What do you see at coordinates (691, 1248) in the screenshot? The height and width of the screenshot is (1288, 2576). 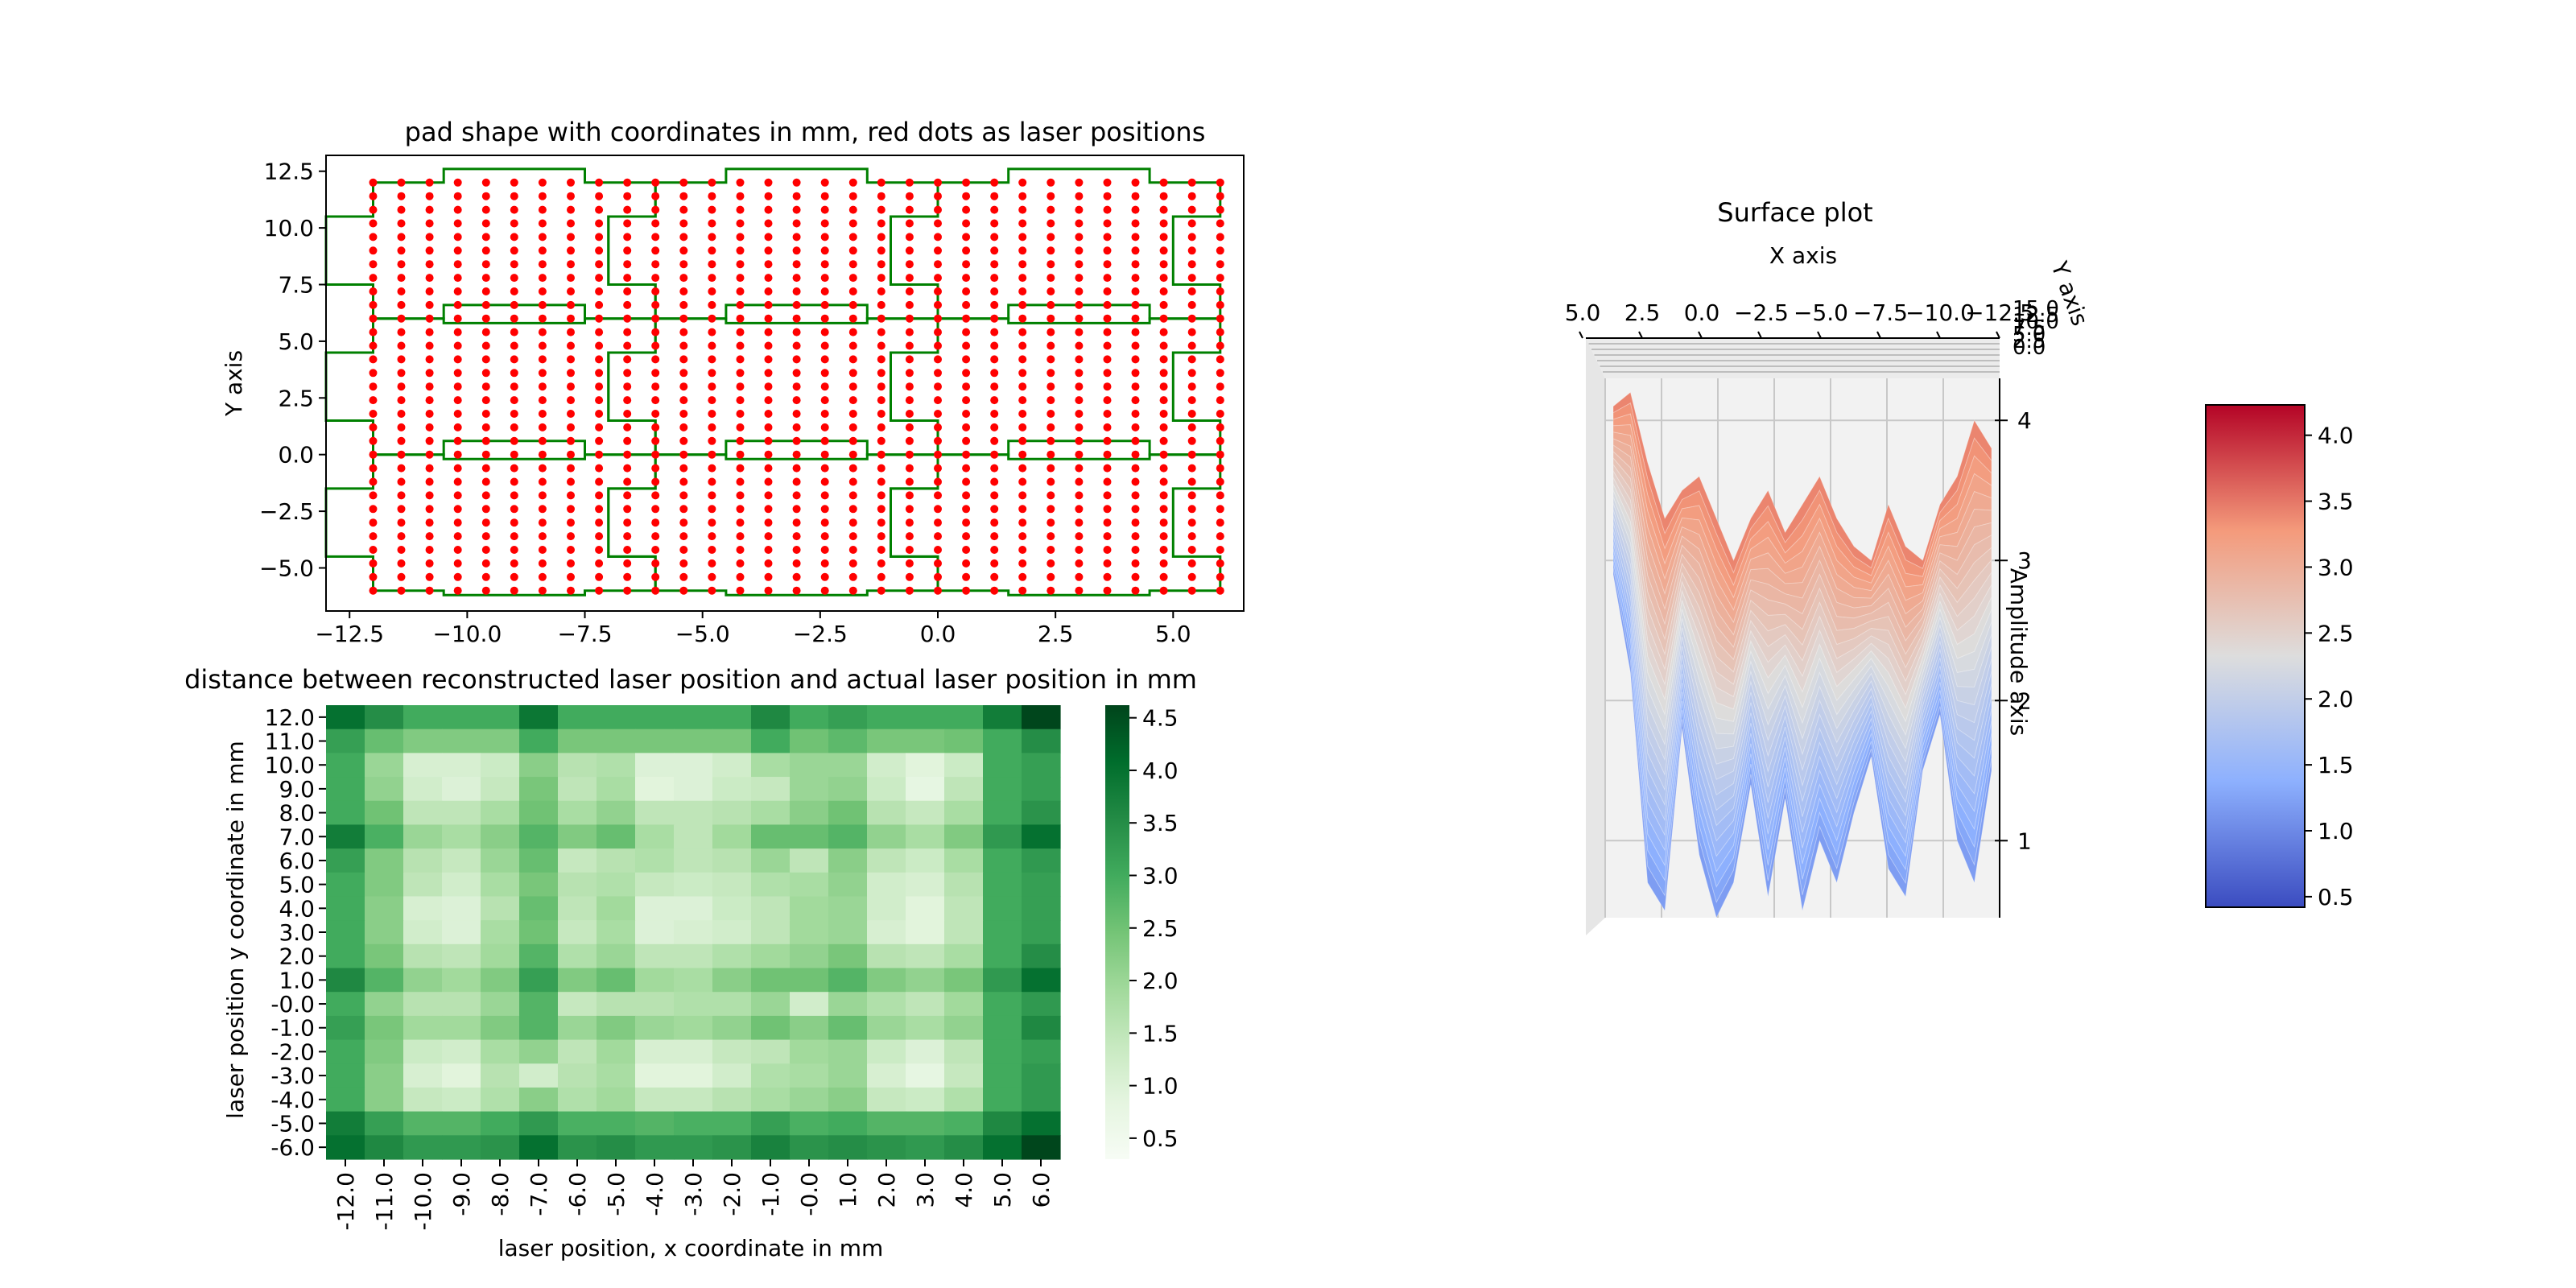 I see `heatmap-x-label: laser position, x coordinate in mm` at bounding box center [691, 1248].